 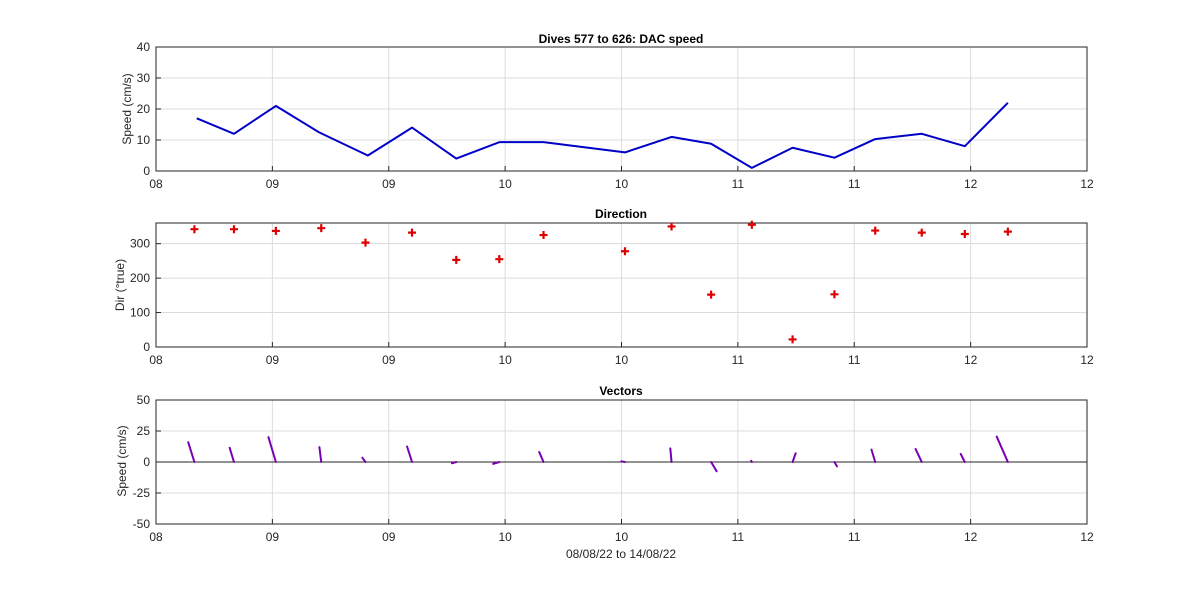 What do you see at coordinates (140, 244) in the screenshot?
I see `y-tick-label: 300` at bounding box center [140, 244].